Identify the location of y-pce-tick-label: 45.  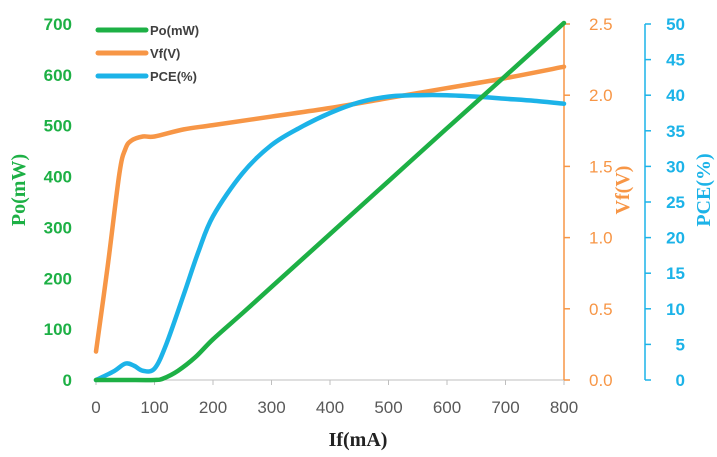
(675, 60).